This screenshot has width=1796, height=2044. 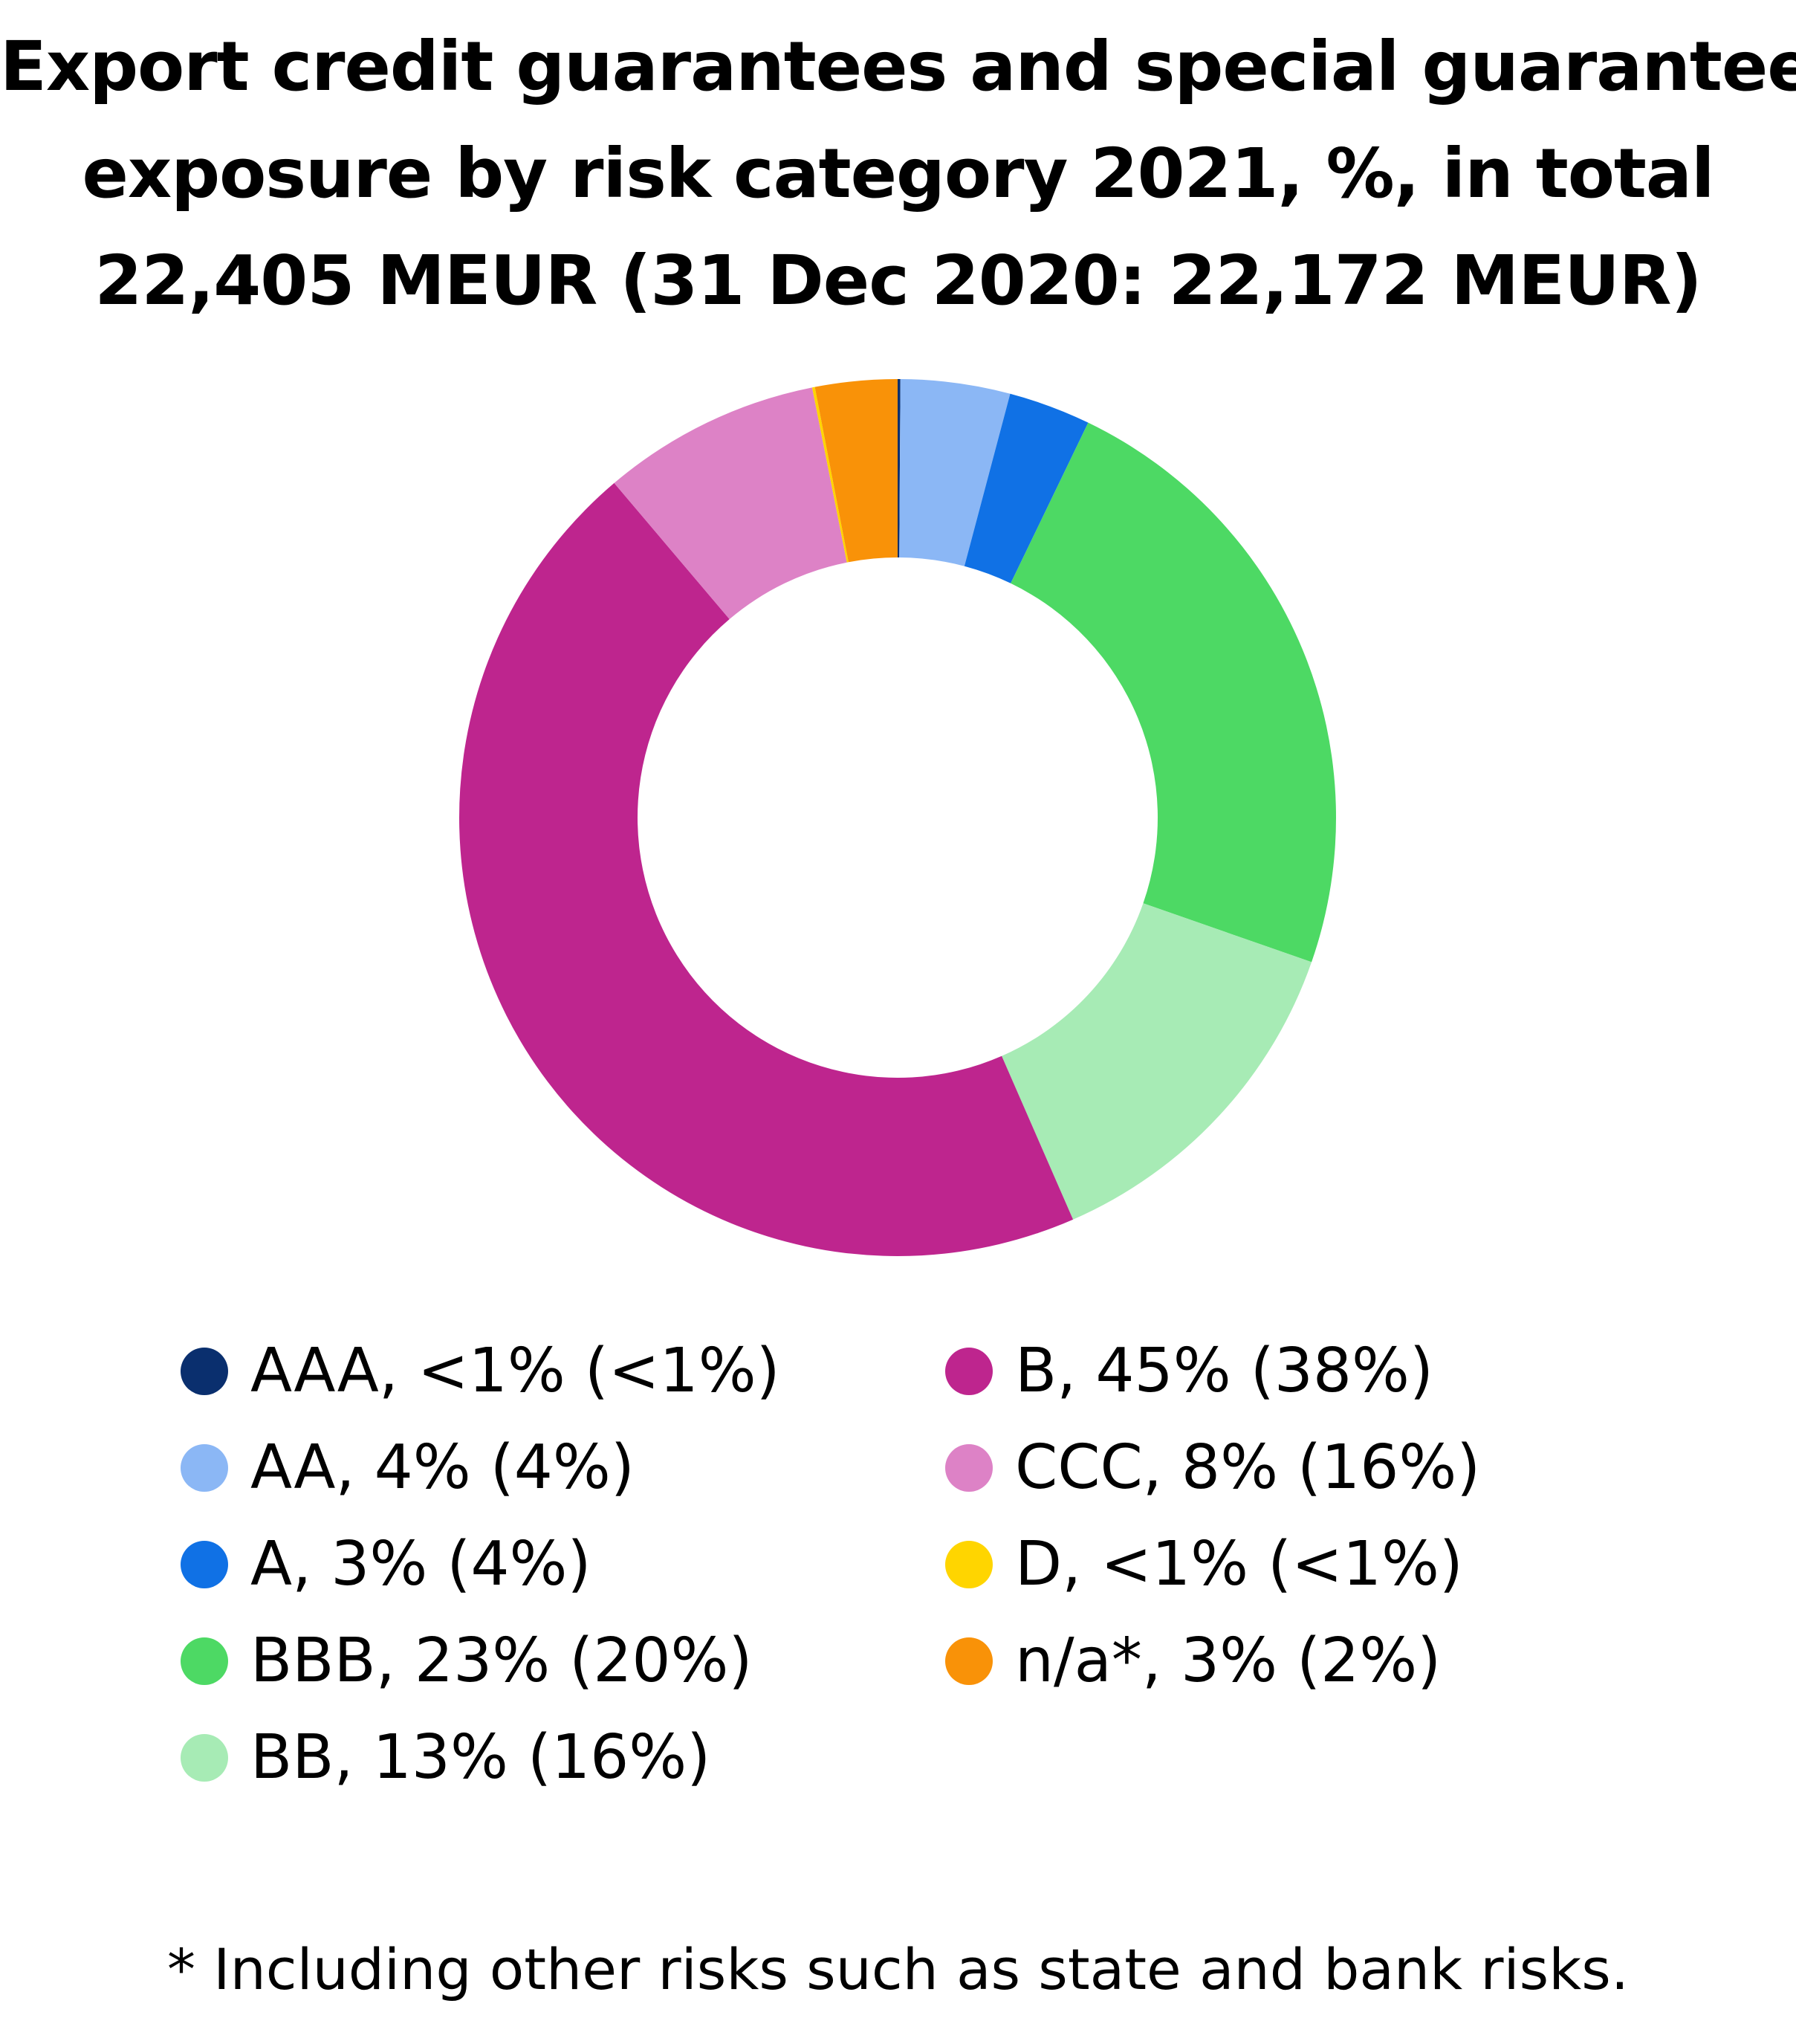 I want to click on legend-item: AAA, <1% (<1%), so click(x=480, y=1371).